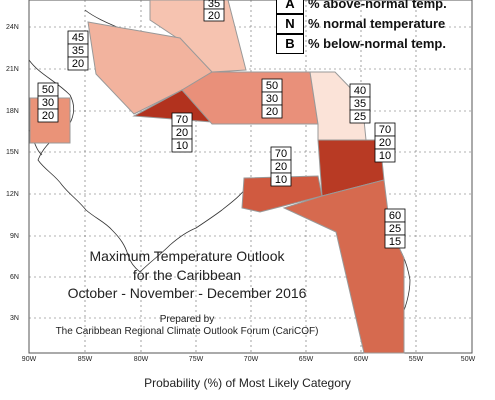 The image size is (495, 400). Describe the element at coordinates (12, 194) in the screenshot. I see `lat-tick: 12N` at that location.